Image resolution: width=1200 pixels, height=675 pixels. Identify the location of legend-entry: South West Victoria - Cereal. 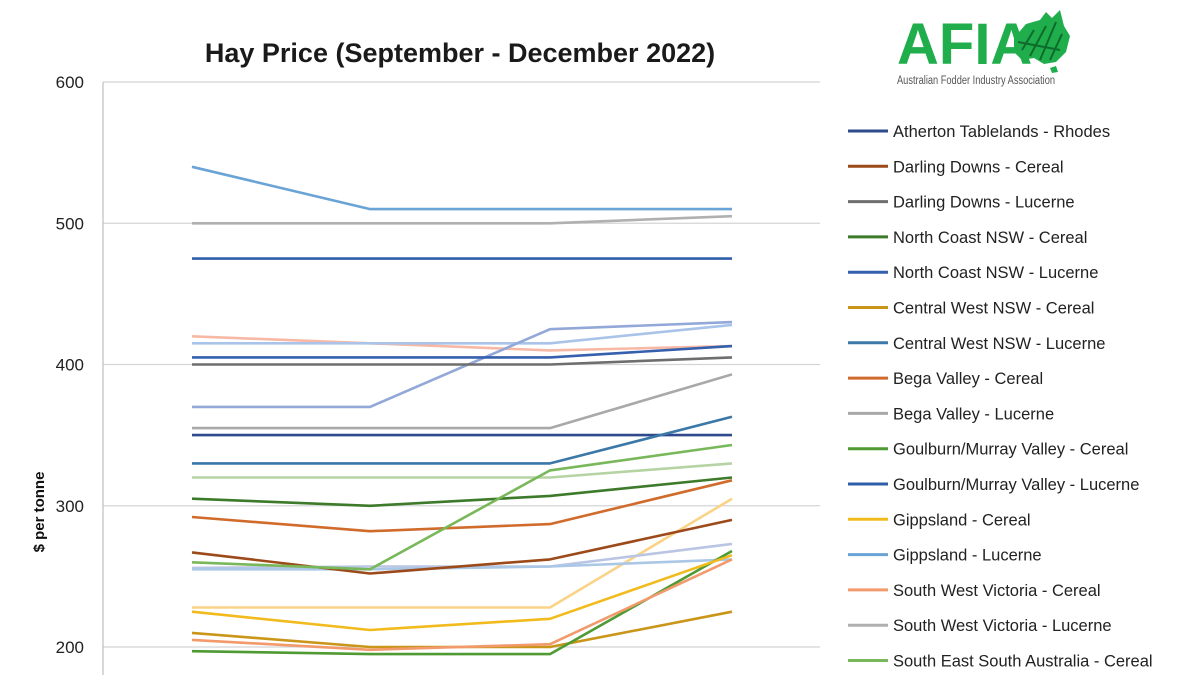
(997, 591).